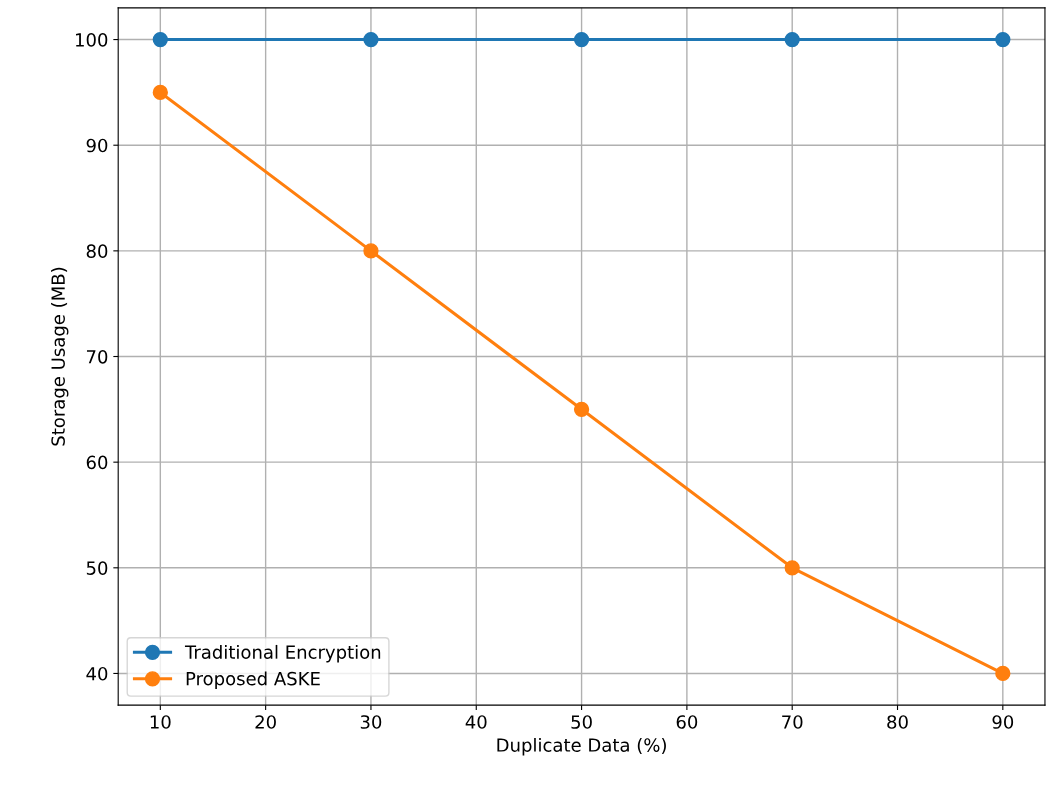 Image resolution: width=1046 pixels, height=787 pixels. Describe the element at coordinates (476, 722) in the screenshot. I see `x-tick-label: 40` at that location.